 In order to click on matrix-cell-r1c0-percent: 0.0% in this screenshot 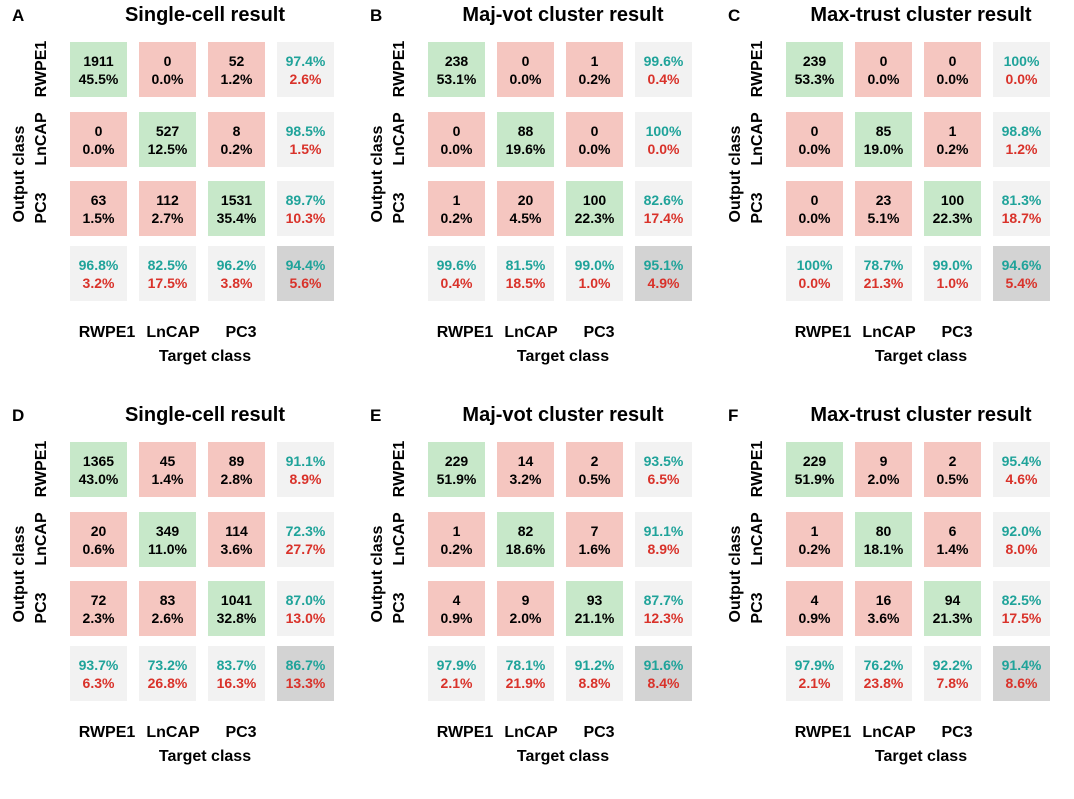, I will do `click(456, 148)`.